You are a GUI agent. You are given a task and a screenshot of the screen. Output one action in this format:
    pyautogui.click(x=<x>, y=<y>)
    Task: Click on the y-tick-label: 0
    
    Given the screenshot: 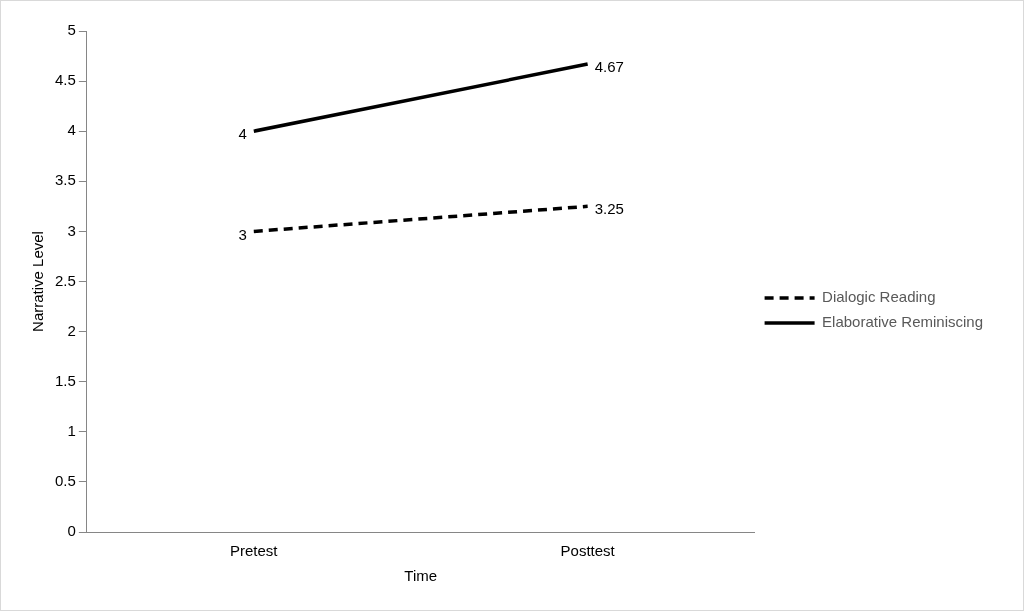 What is the action you would take?
    pyautogui.click(x=71, y=531)
    